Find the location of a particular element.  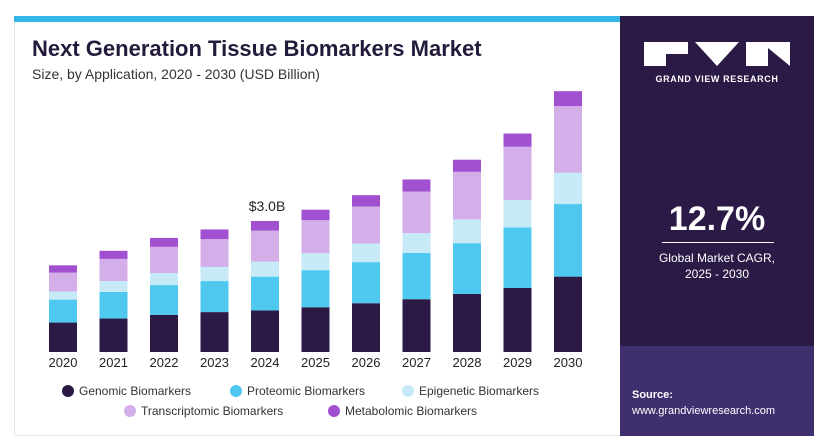

legend-label: Metabolomic Biomarkers is located at coordinates (411, 411).